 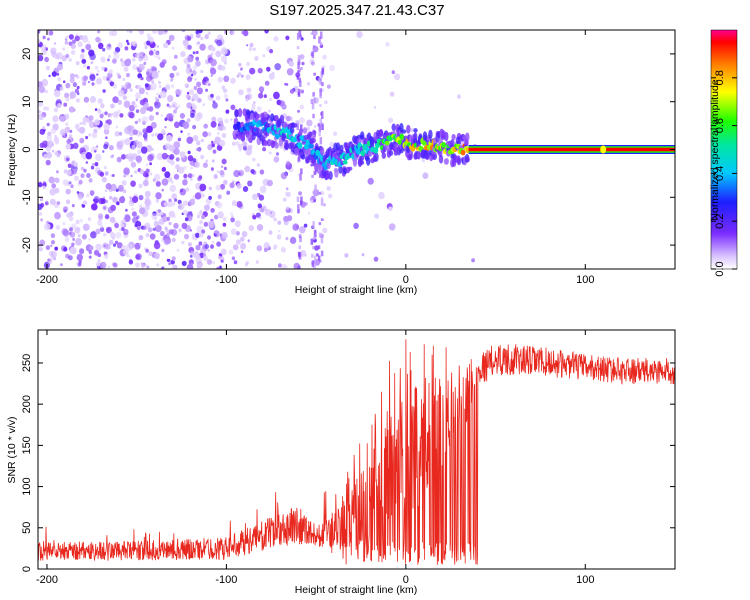 I want to click on colorbar-ticks: 0.0 0.2 0.4 0.6 0.8, so click(x=724, y=173).